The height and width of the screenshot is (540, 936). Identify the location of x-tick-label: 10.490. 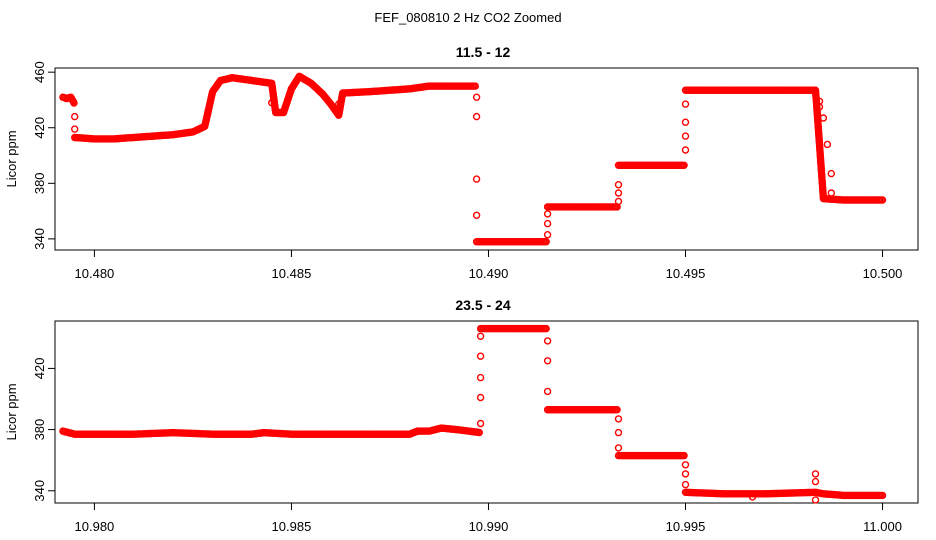
(489, 273).